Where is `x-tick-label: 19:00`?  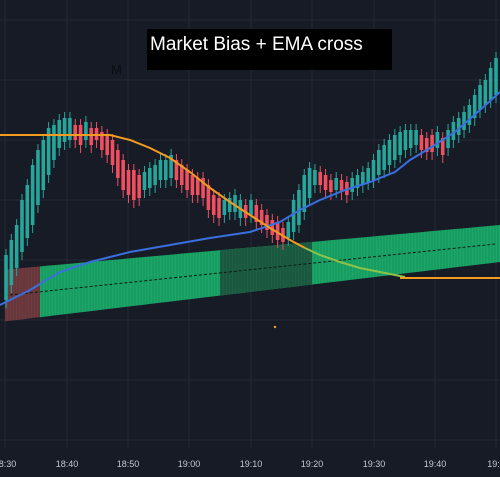 x-tick-label: 19:00 is located at coordinates (189, 464).